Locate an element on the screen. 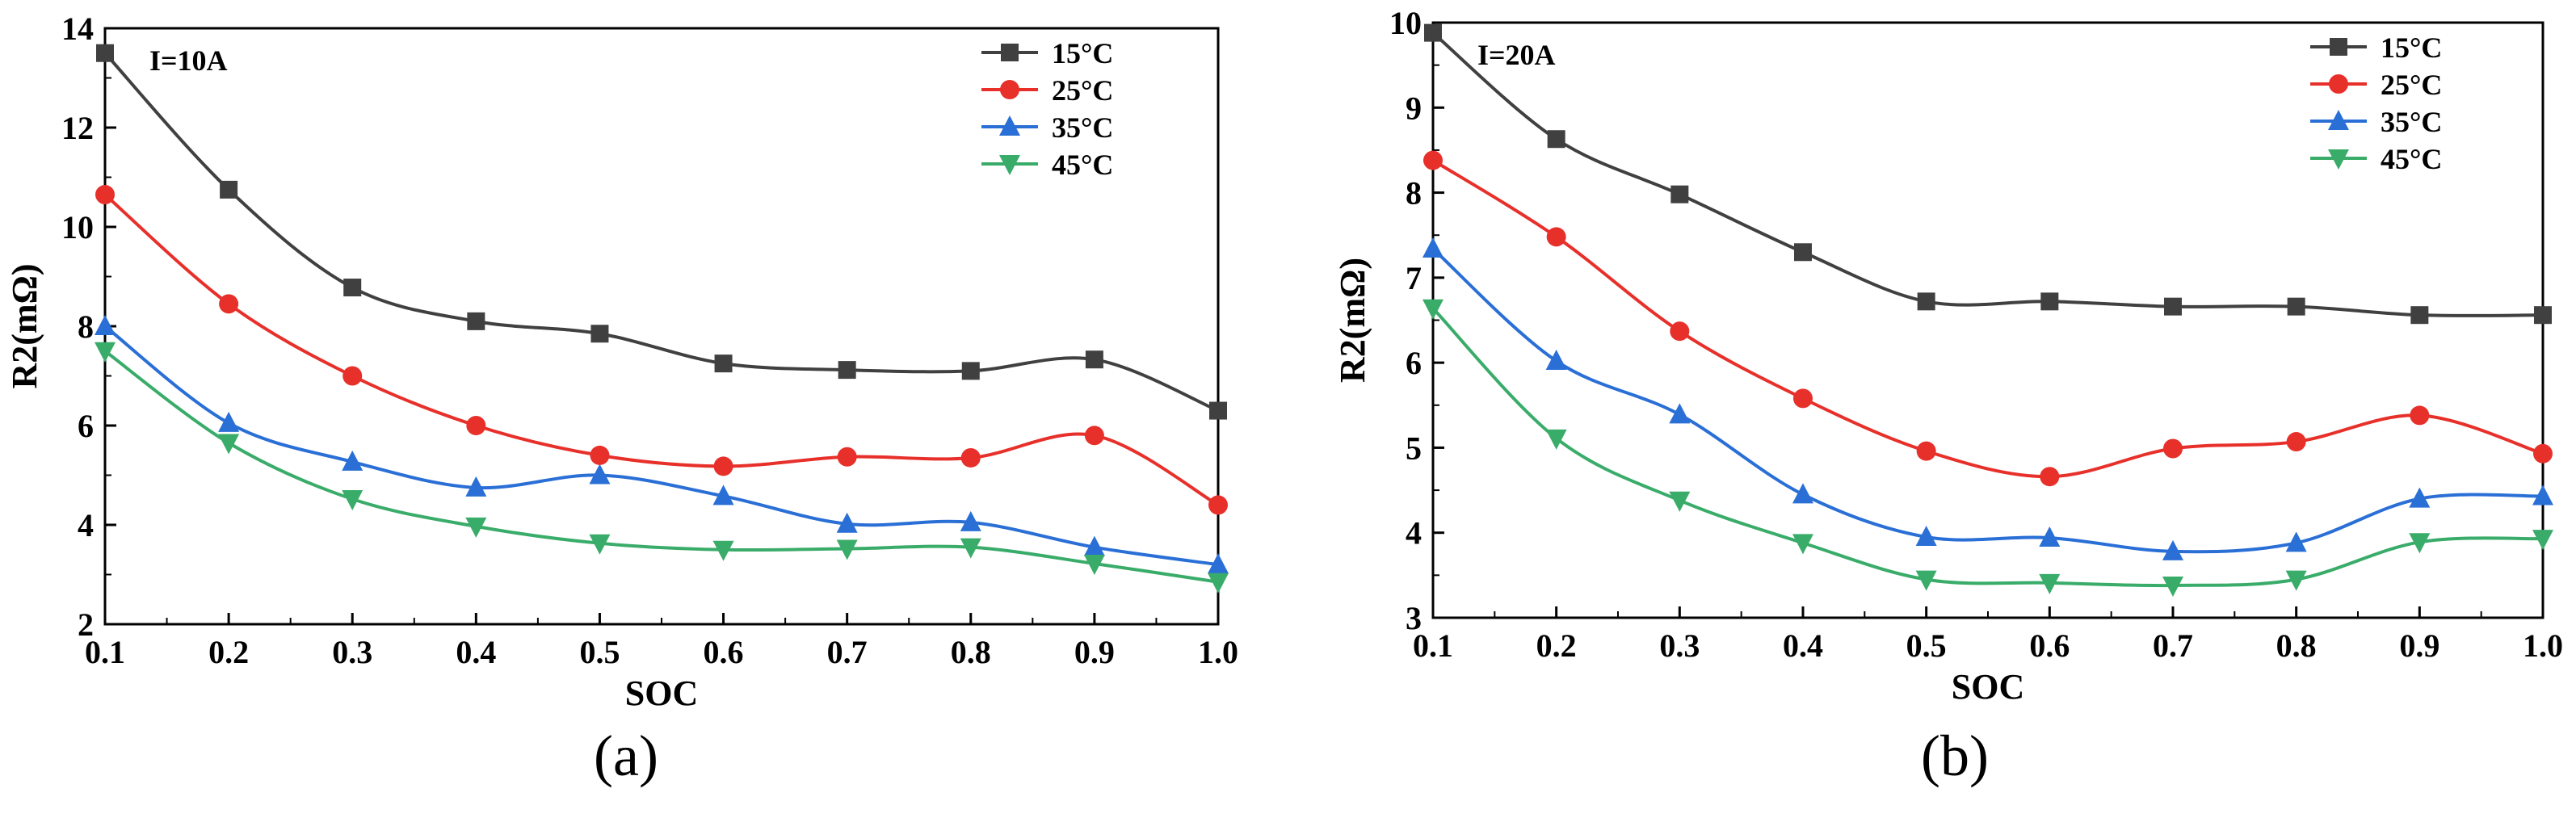 This screenshot has width=2576, height=818. y-tick-label: 8 is located at coordinates (86, 326).